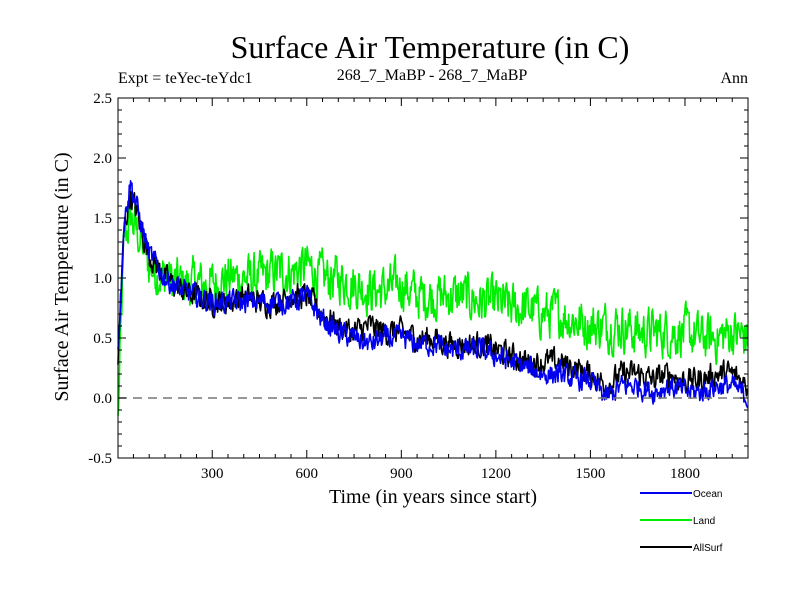 This screenshot has width=800, height=600. Describe the element at coordinates (433, 497) in the screenshot. I see `x-axis-label: Time (in years since start)` at that location.